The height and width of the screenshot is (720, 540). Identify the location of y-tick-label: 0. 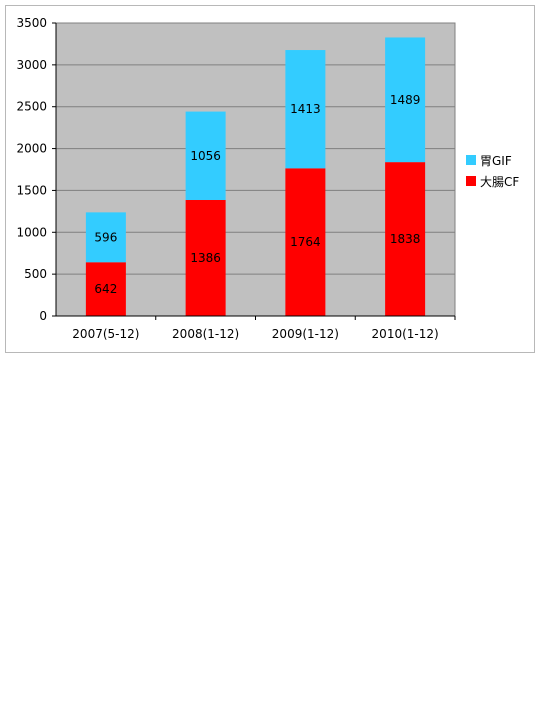
(43, 316).